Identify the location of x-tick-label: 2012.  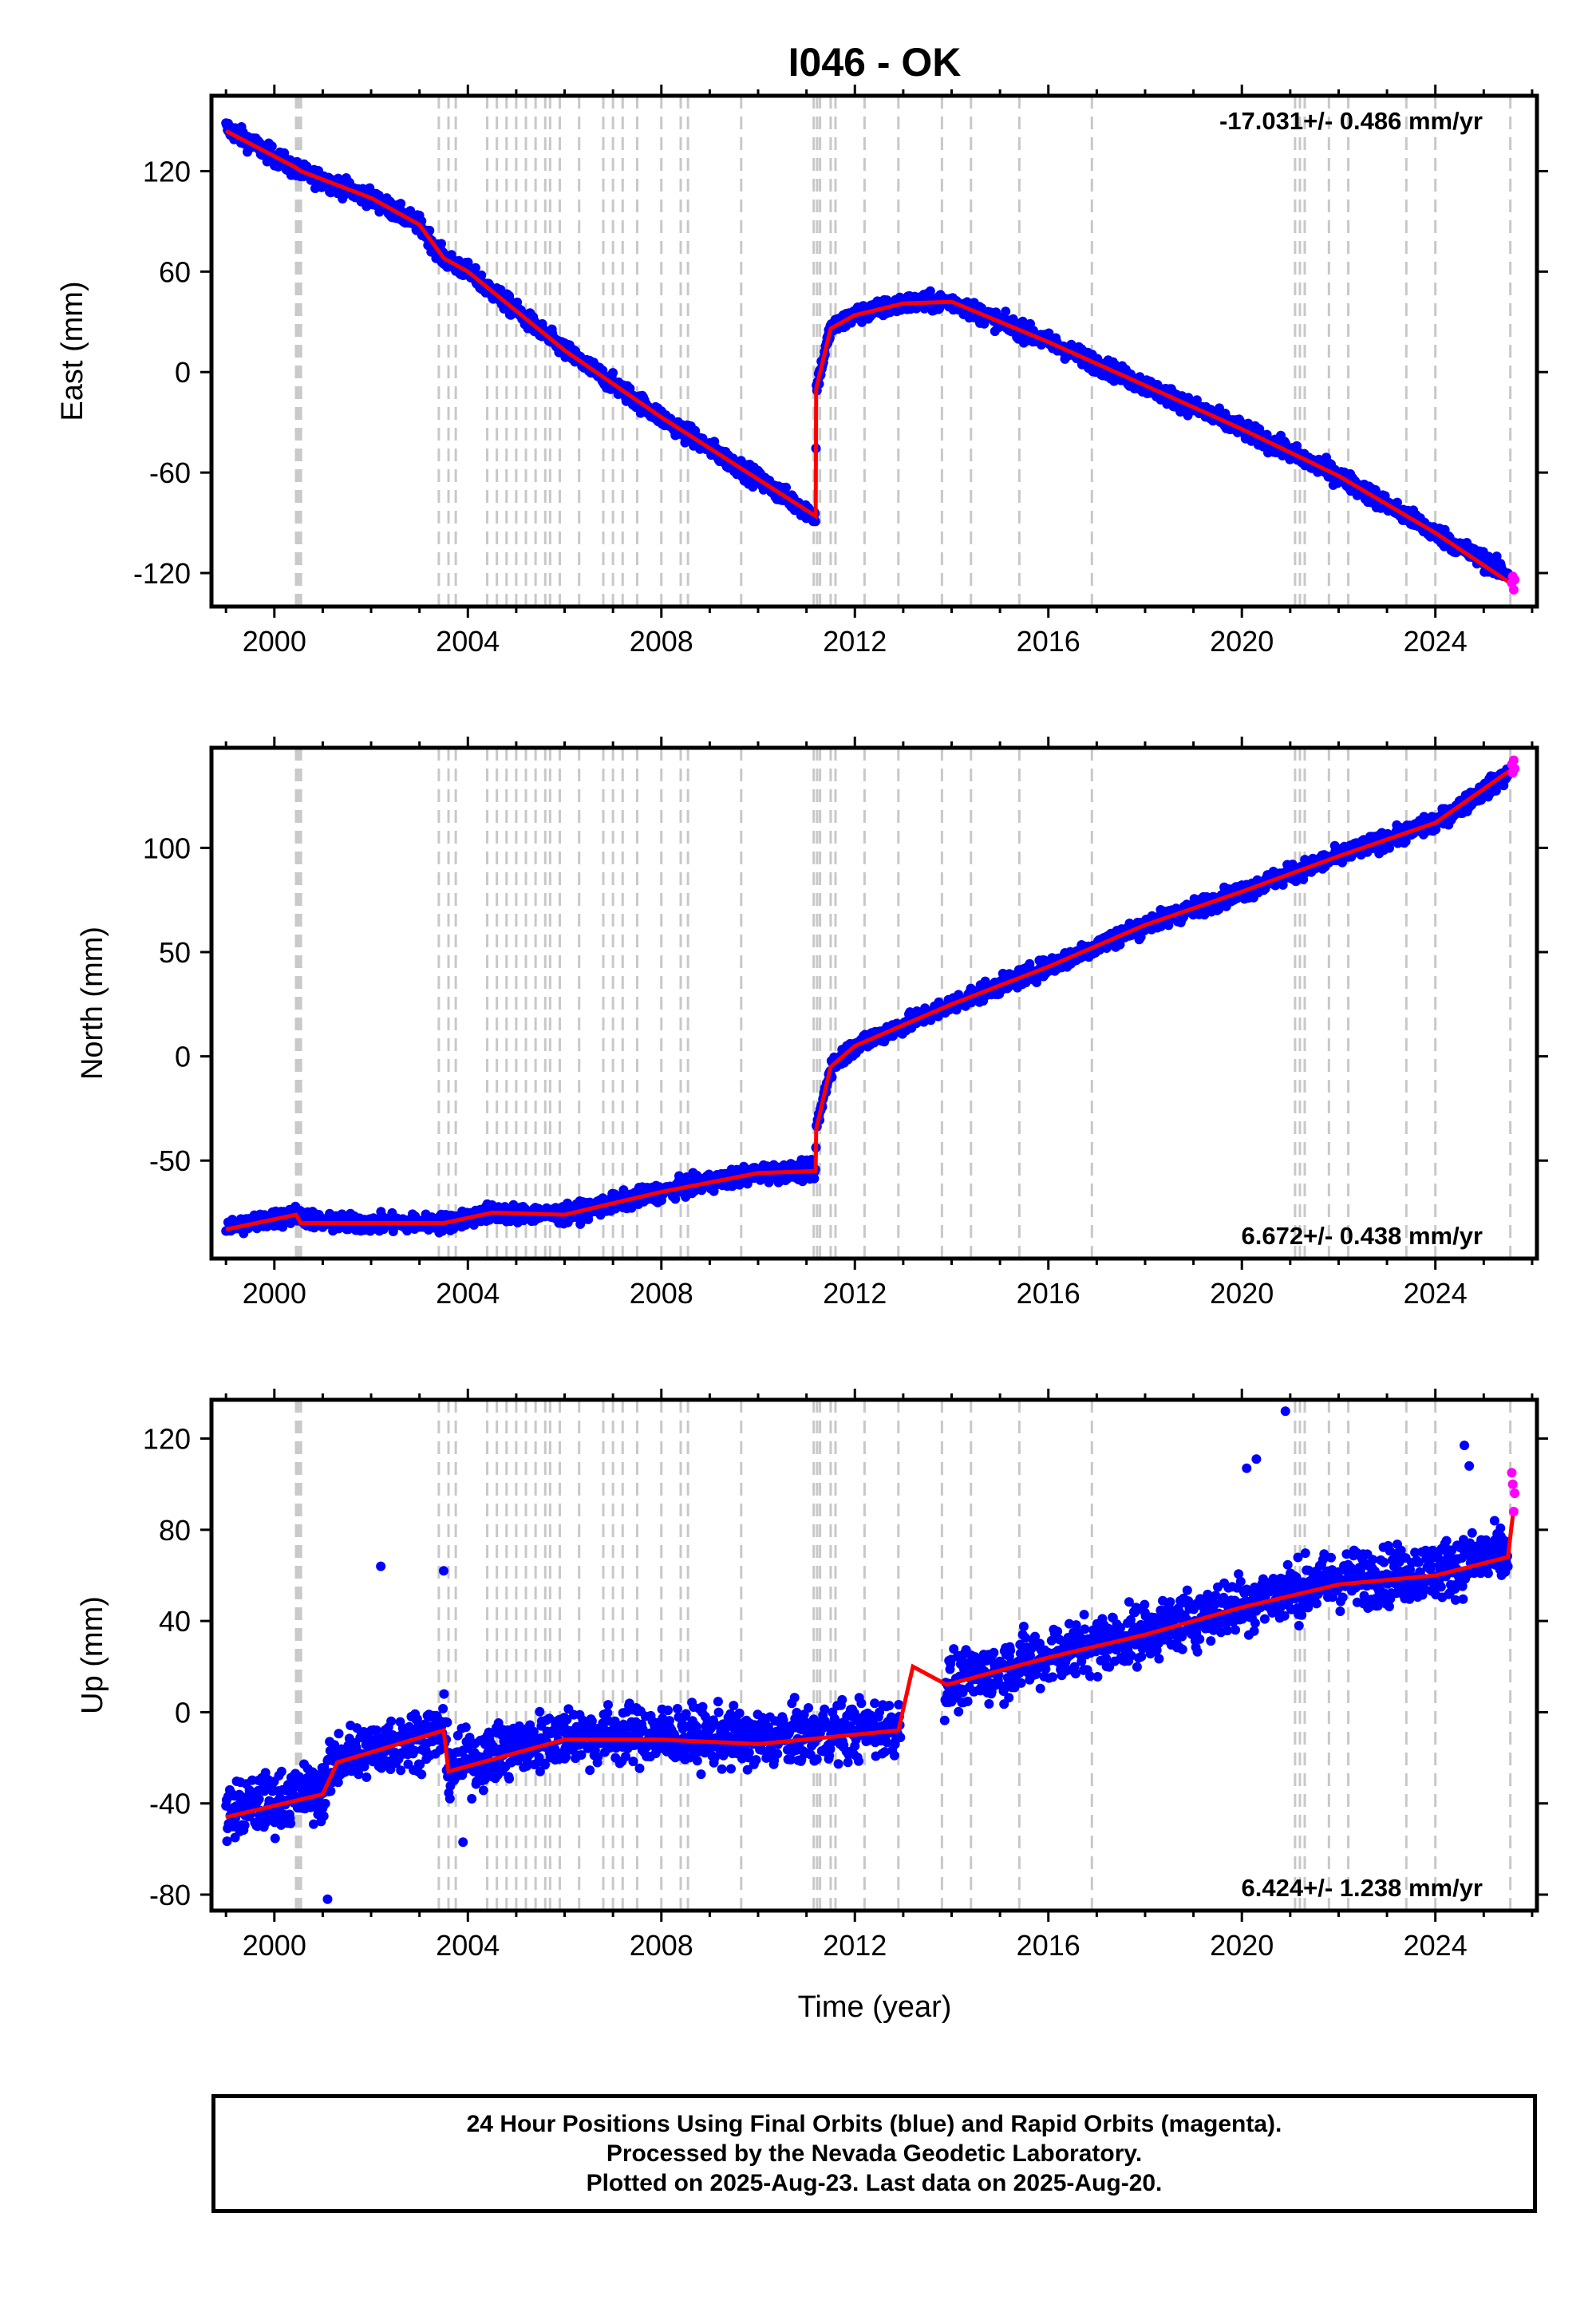
(855, 641).